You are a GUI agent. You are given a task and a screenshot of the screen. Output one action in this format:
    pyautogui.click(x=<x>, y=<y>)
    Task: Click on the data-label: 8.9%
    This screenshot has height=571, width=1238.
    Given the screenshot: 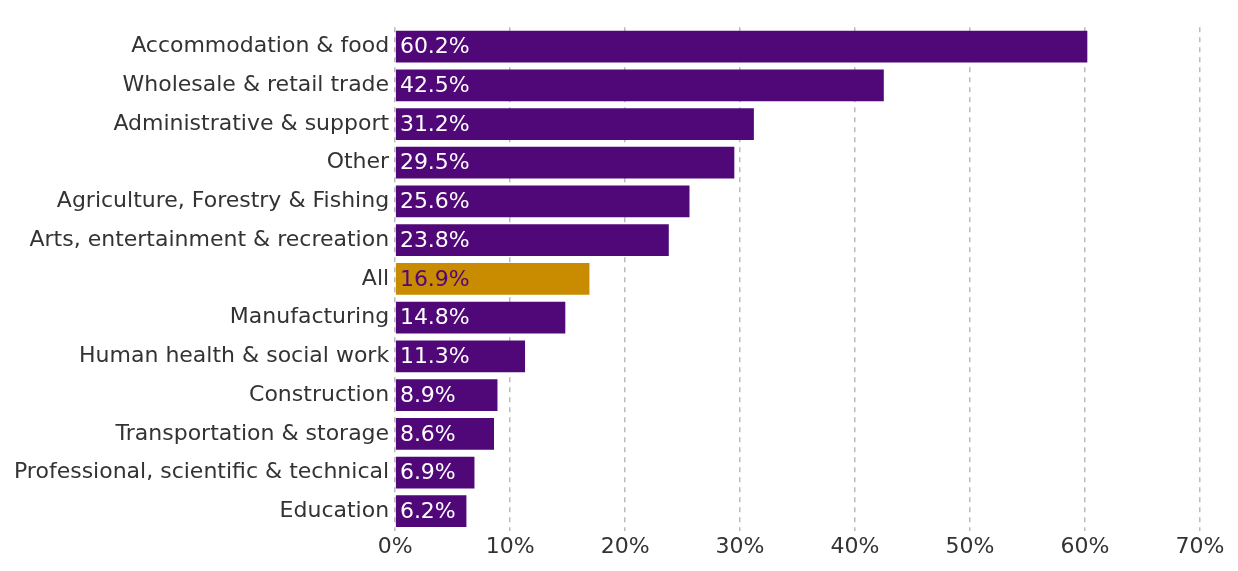 What is the action you would take?
    pyautogui.click(x=427, y=394)
    